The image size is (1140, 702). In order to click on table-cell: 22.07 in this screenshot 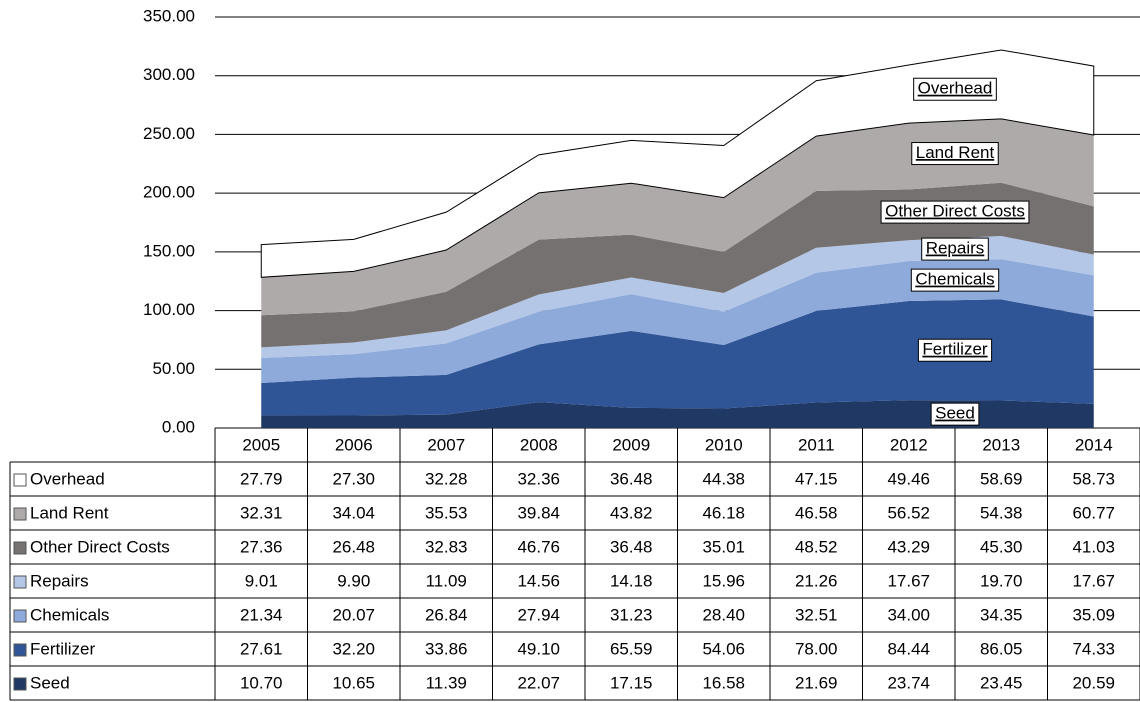, I will do `click(538, 682)`.